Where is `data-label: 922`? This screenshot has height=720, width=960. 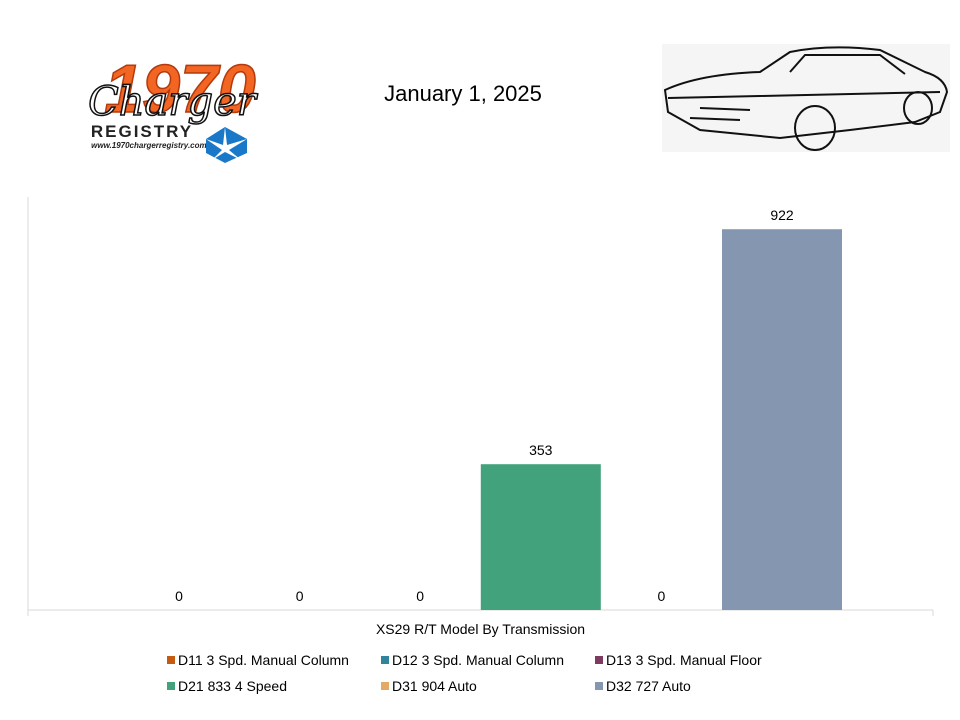
data-label: 922 is located at coordinates (782, 215).